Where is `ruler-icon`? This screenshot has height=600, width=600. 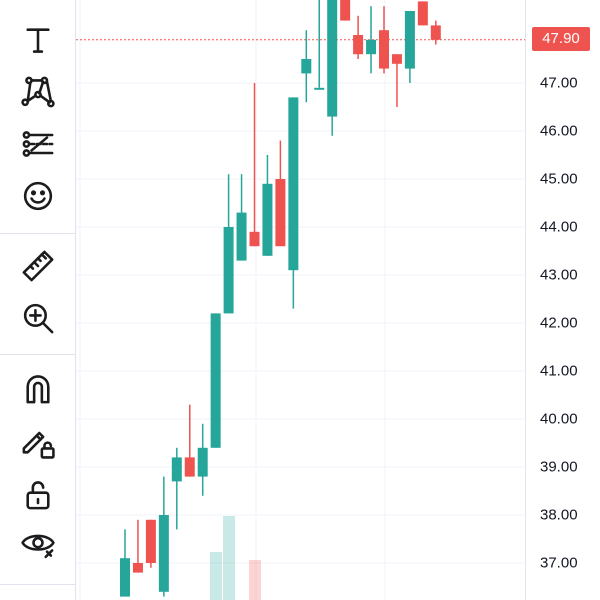
ruler-icon is located at coordinates (38, 266).